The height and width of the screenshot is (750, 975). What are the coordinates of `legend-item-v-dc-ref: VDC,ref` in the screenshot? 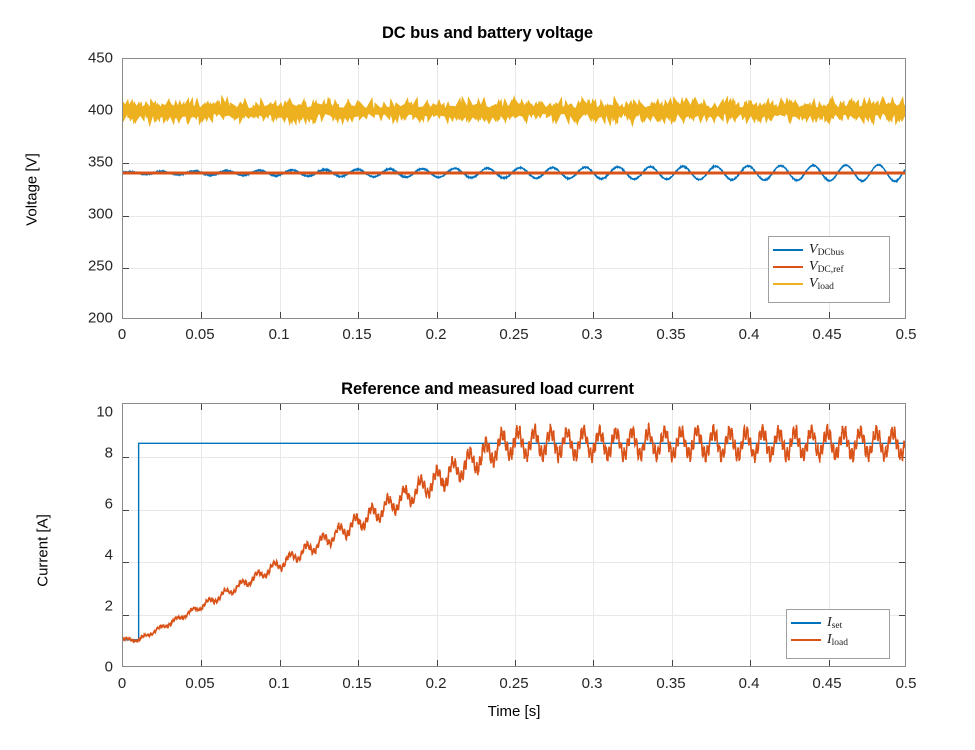 It's located at (828, 266).